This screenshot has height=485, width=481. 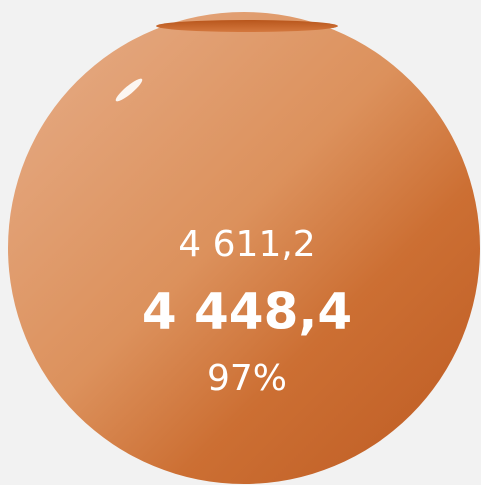 What do you see at coordinates (129, 90) in the screenshot?
I see `highlight` at bounding box center [129, 90].